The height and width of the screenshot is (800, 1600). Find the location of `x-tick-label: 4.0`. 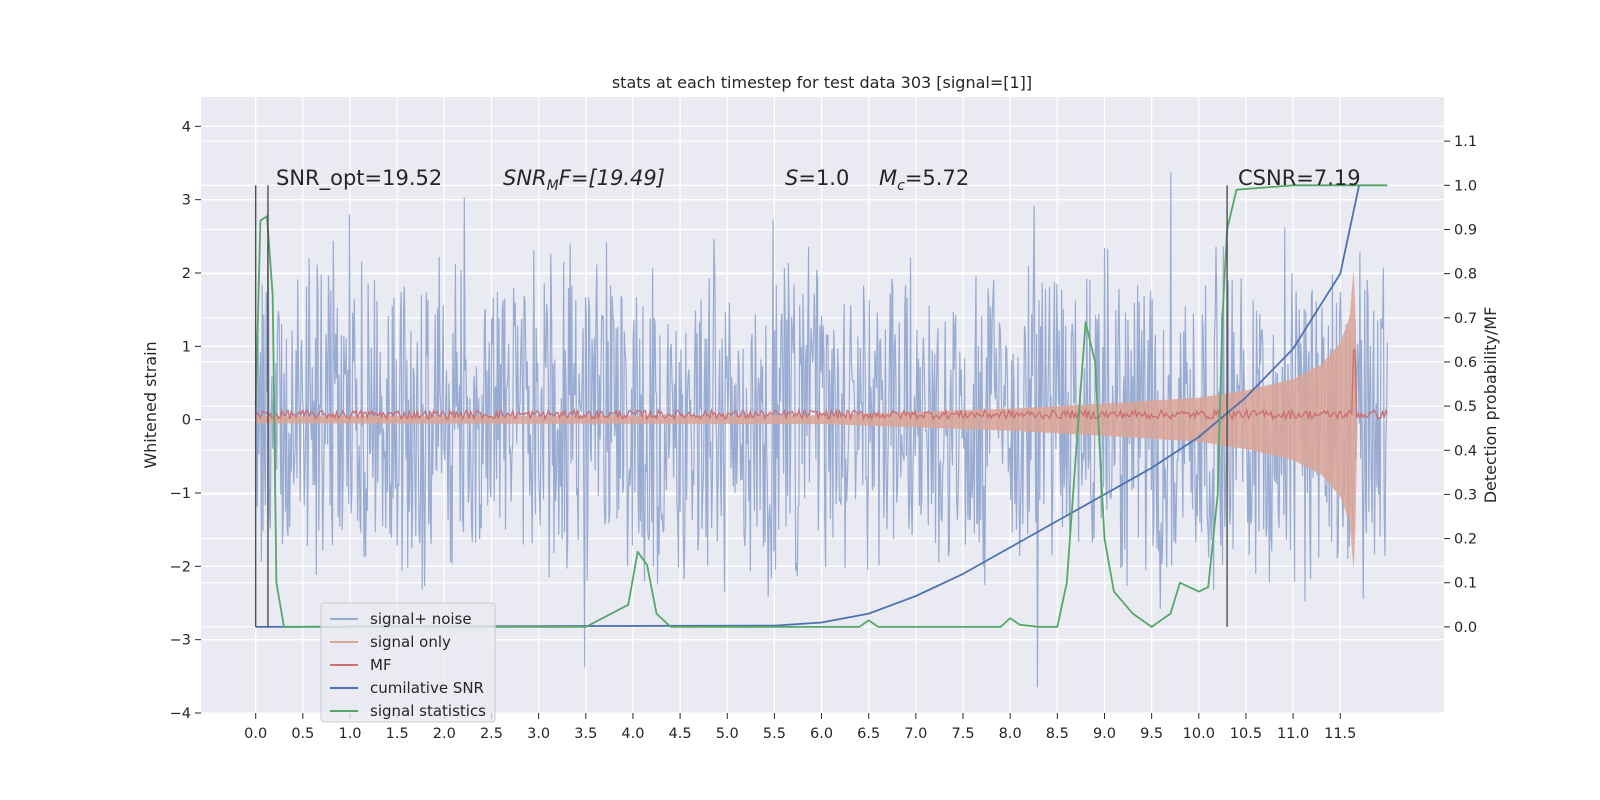

x-tick-label: 4.0 is located at coordinates (632, 734).